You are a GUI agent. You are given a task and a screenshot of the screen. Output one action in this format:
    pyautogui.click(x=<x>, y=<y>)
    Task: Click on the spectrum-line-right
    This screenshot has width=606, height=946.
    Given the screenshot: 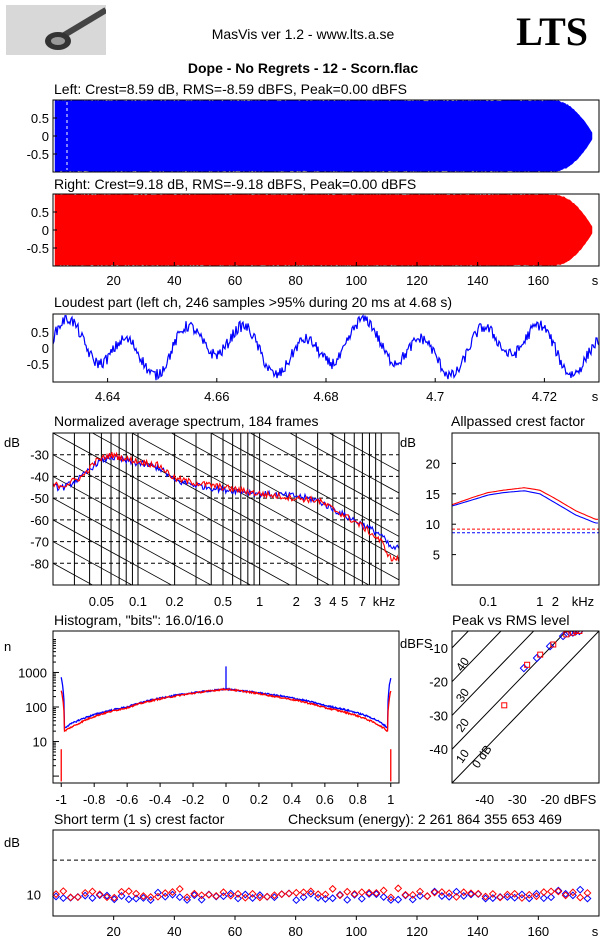 What is the action you would take?
    pyautogui.click(x=226, y=506)
    